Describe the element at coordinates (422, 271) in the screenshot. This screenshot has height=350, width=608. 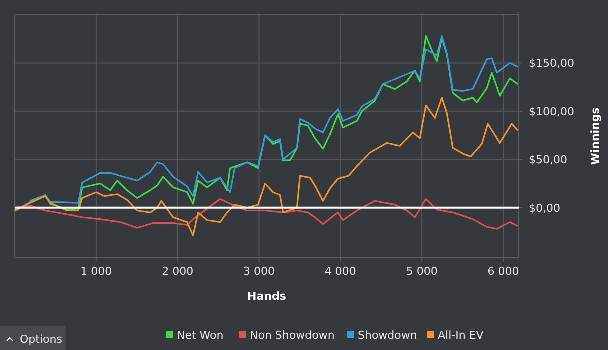
I see `x-tick-label: 5 000` at that location.